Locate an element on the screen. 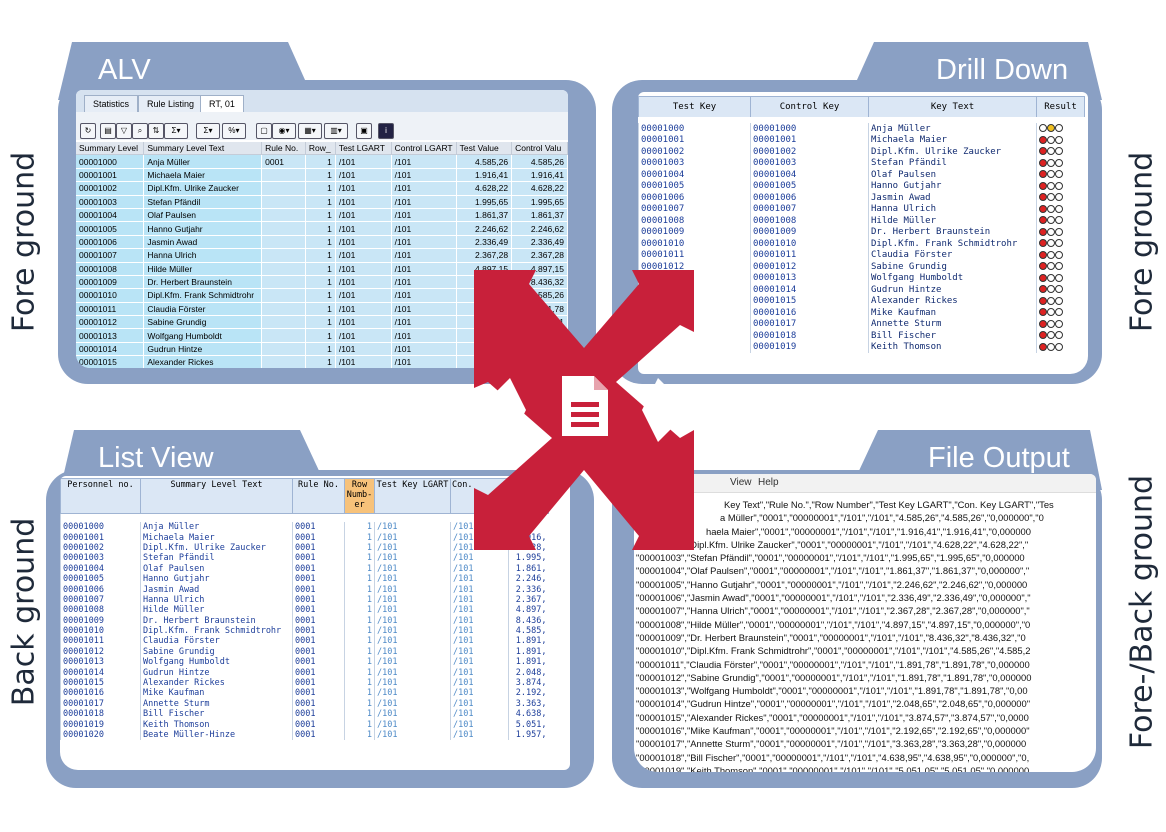 The image size is (1166, 832). table-cell: 00001010 is located at coordinates (110, 295).